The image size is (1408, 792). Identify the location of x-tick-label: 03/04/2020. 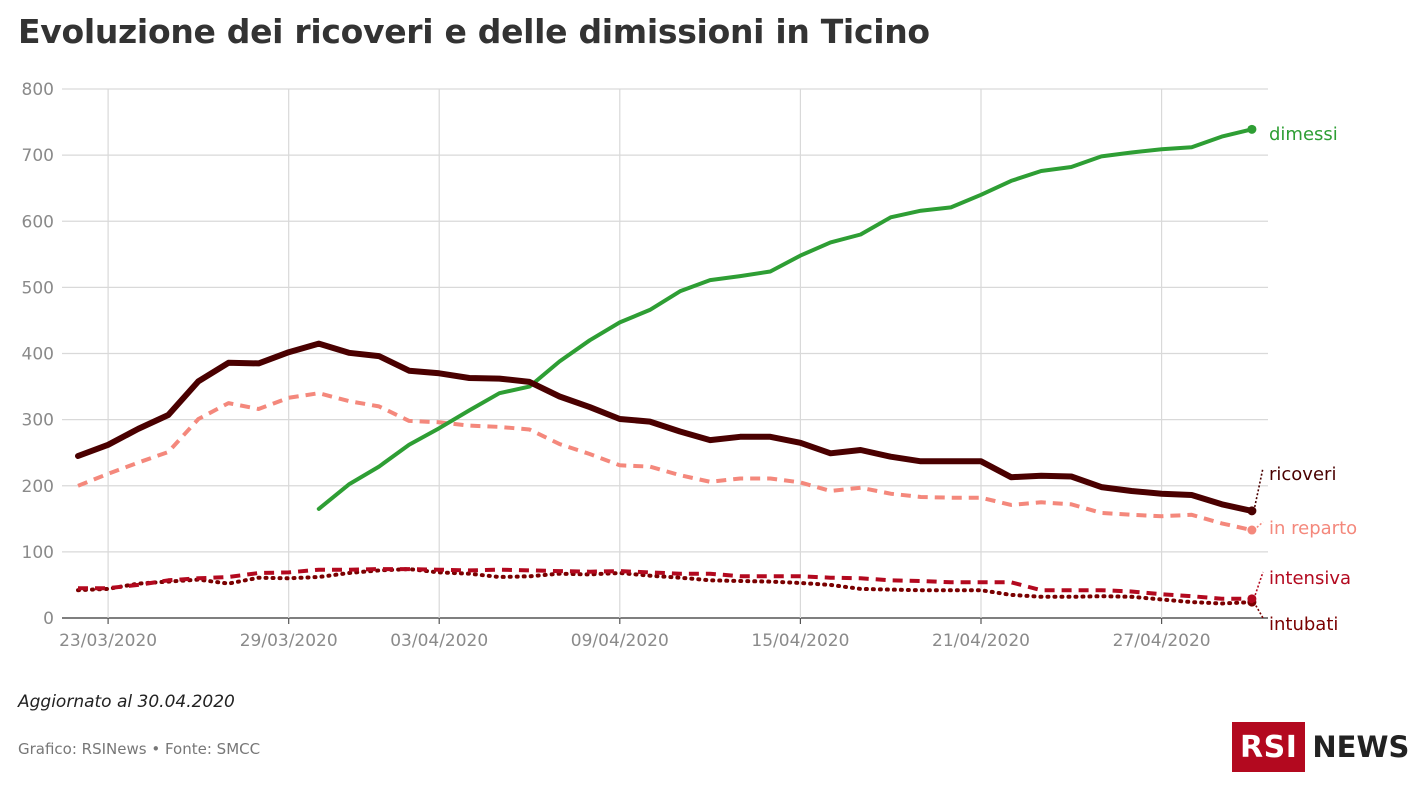
(439, 641).